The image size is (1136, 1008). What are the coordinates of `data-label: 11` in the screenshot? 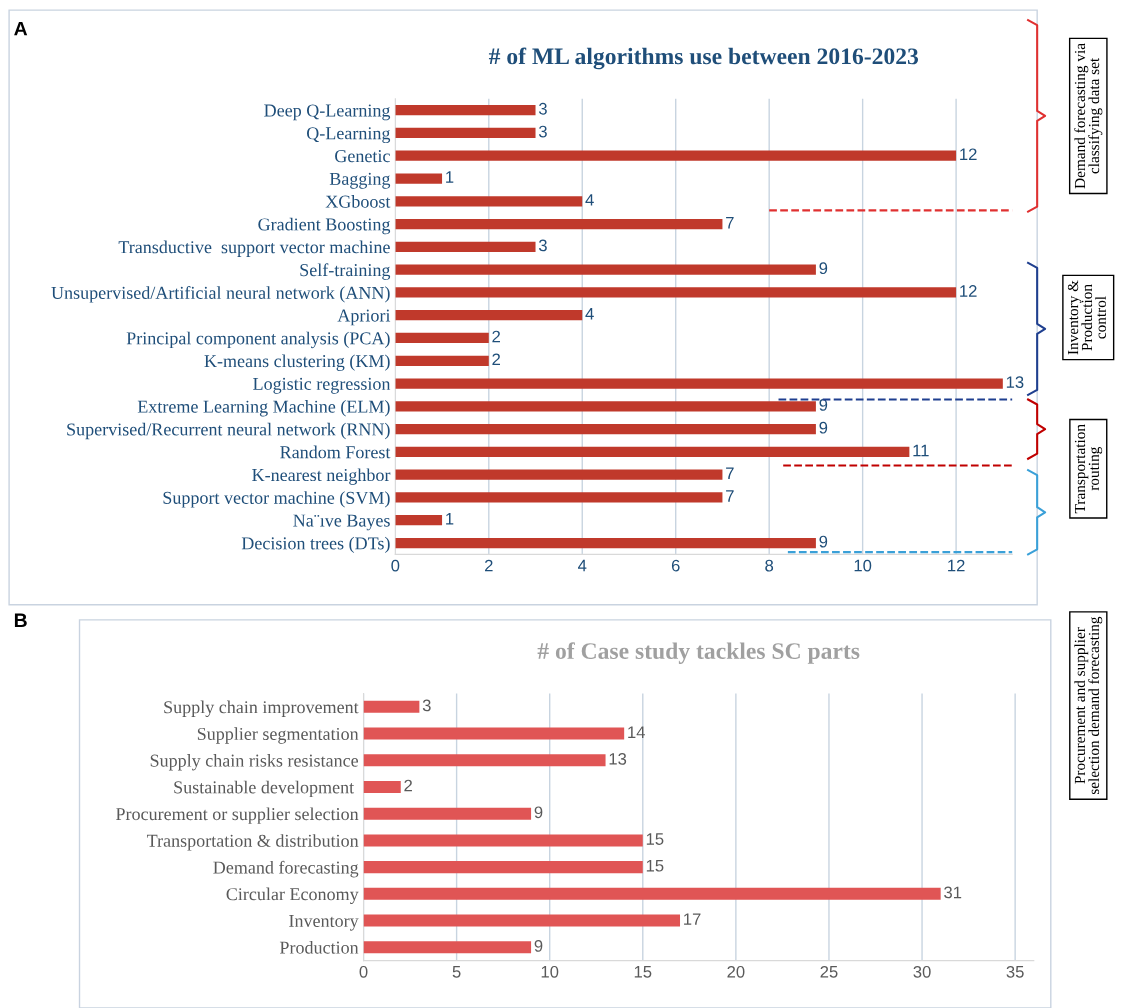 It's located at (921, 450).